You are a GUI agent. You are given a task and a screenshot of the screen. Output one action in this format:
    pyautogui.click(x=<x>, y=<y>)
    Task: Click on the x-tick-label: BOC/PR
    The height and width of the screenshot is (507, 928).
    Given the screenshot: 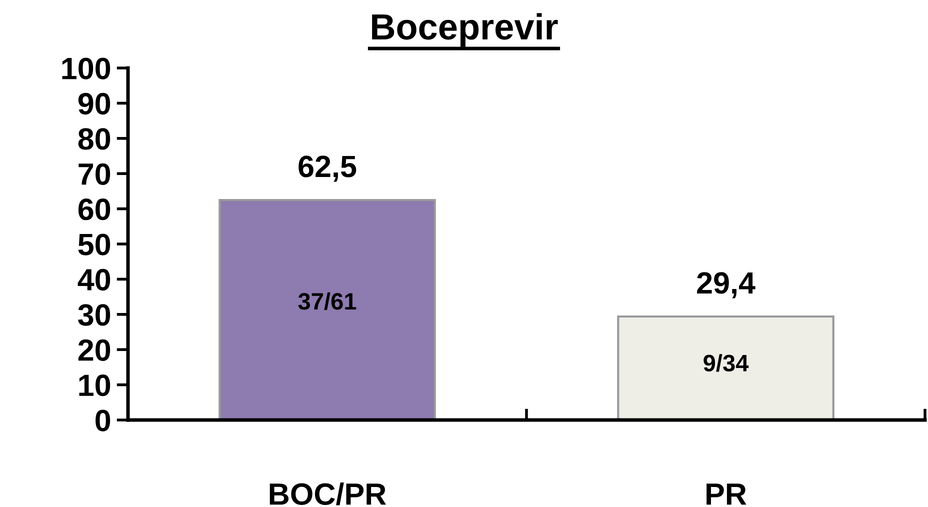 What is the action you would take?
    pyautogui.click(x=328, y=494)
    